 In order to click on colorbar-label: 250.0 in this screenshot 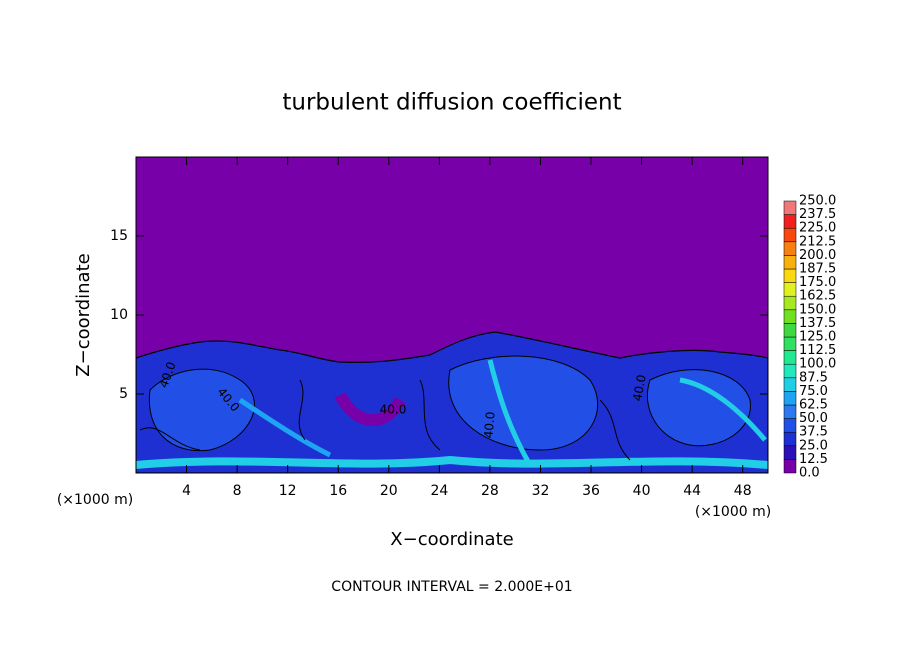, I will do `click(817, 201)`.